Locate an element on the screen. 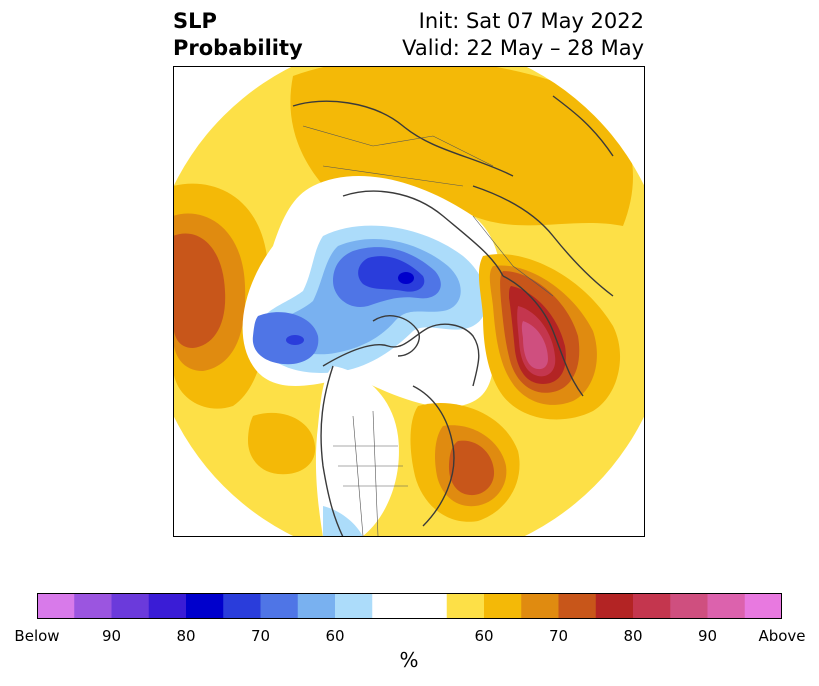  colorbar-tick-label: Below is located at coordinates (37, 636).